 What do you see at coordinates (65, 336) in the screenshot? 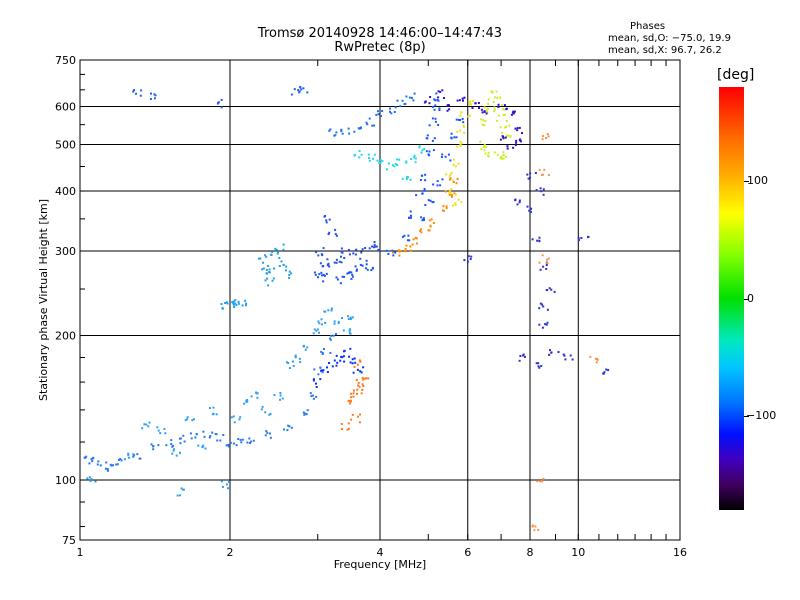
I see `y-tick-label: 200` at bounding box center [65, 336].